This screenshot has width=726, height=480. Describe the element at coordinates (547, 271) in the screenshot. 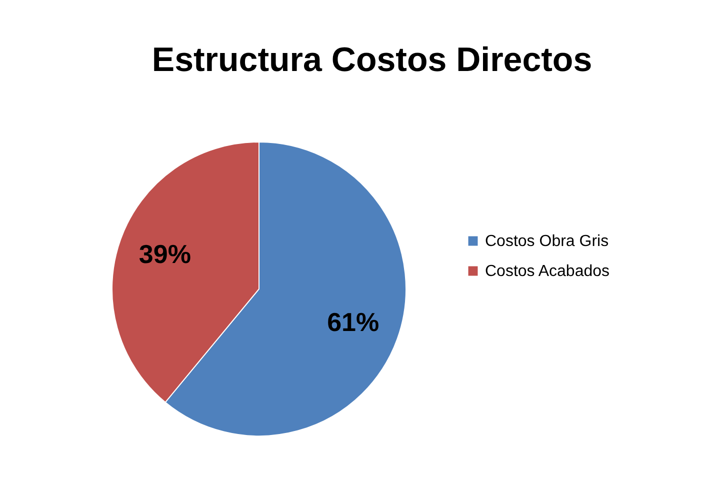

I see `legend-label: Costos Acabados` at that location.